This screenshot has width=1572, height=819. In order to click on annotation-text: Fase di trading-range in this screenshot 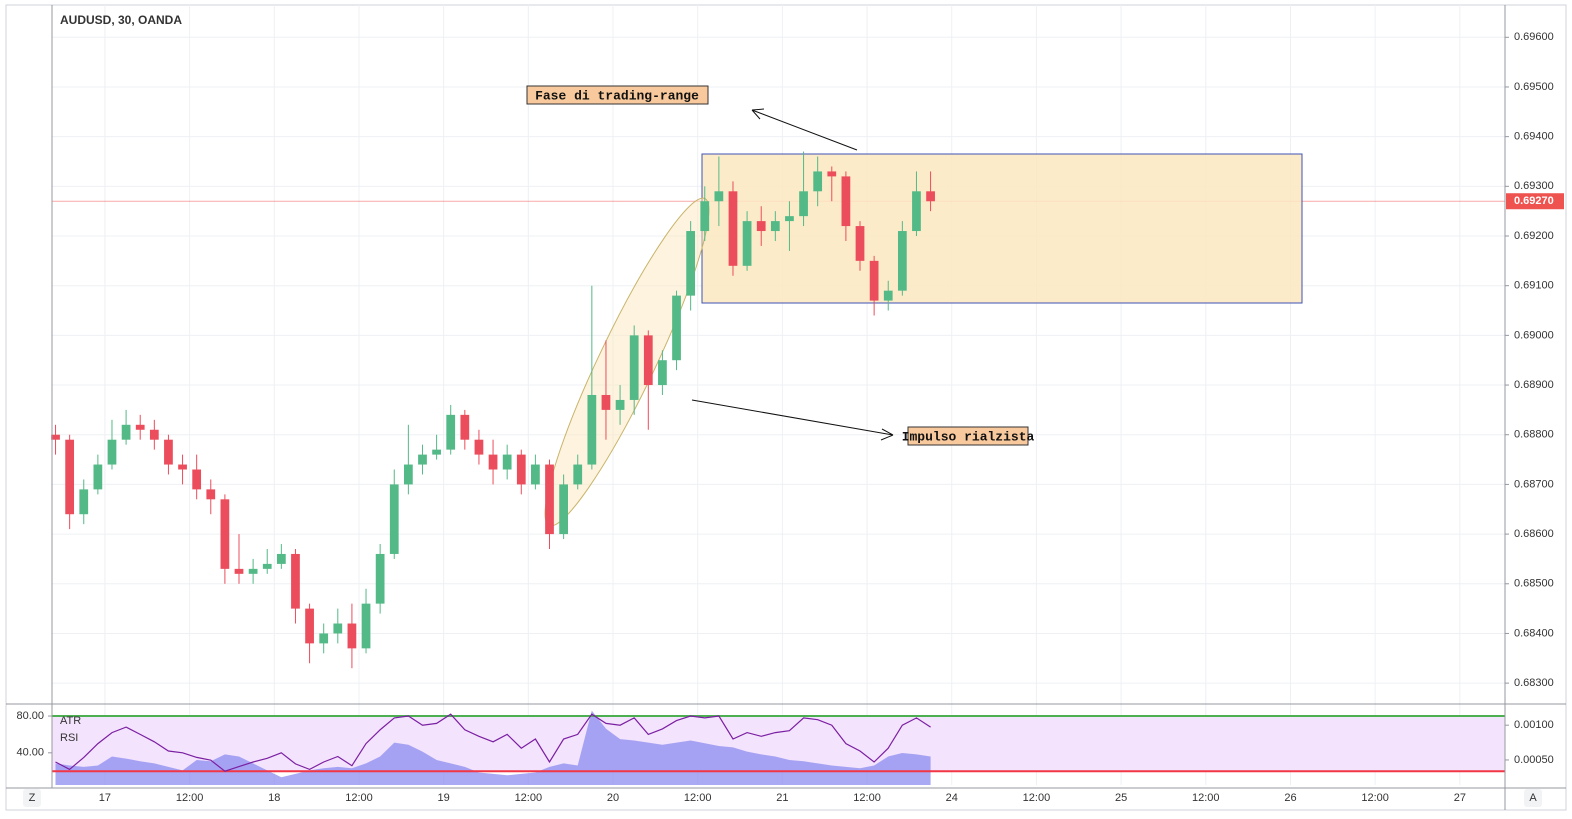, I will do `click(617, 95)`.